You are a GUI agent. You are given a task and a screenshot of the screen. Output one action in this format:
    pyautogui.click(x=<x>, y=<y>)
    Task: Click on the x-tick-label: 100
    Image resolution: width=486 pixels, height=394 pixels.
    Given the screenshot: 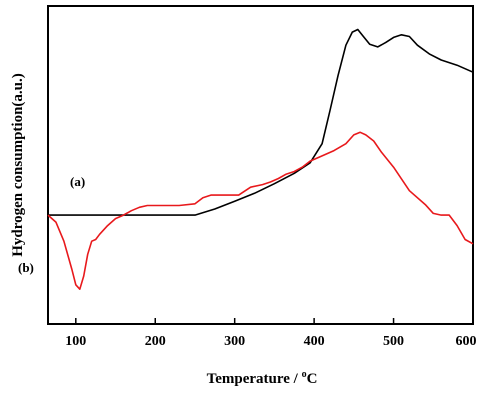 What is the action you would take?
    pyautogui.click(x=75, y=341)
    